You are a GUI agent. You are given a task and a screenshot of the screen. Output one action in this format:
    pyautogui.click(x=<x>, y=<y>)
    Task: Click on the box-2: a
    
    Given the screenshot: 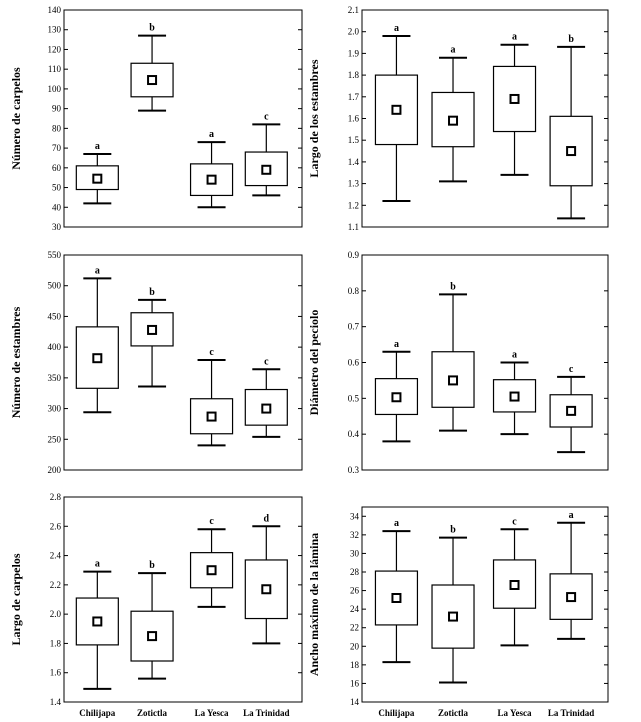 What is the action you would take?
    pyautogui.click(x=453, y=114)
    